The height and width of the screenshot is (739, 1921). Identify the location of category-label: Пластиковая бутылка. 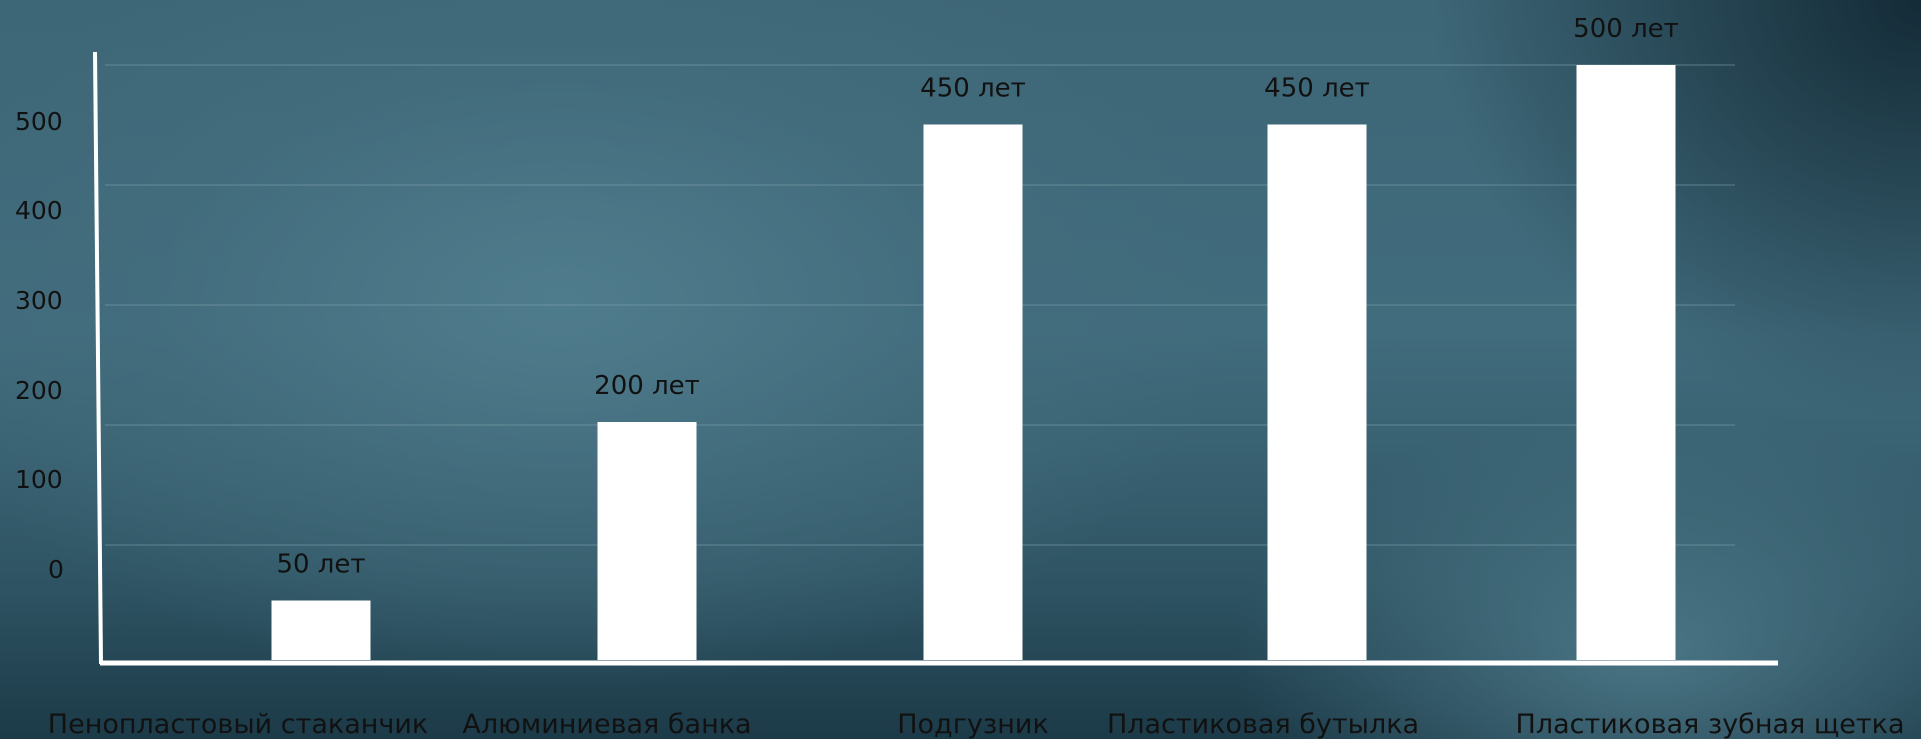
(1263, 724).